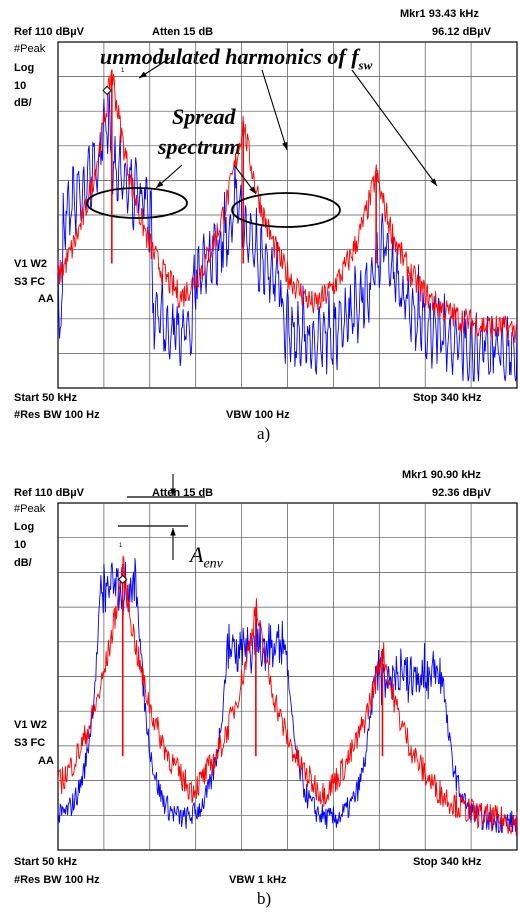 Image resolution: width=520 pixels, height=913 pixels. Describe the element at coordinates (433, 182) in the screenshot. I see `arrow-harmonic-3-head` at that location.